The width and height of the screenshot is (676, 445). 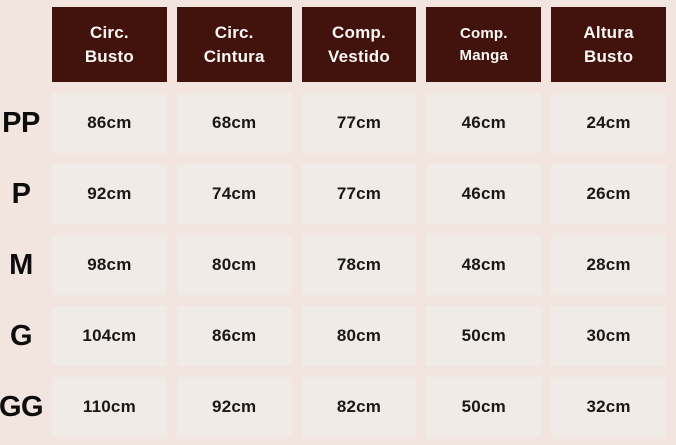 I want to click on column-header-circ-busto: Circ. Busto, so click(x=109, y=44).